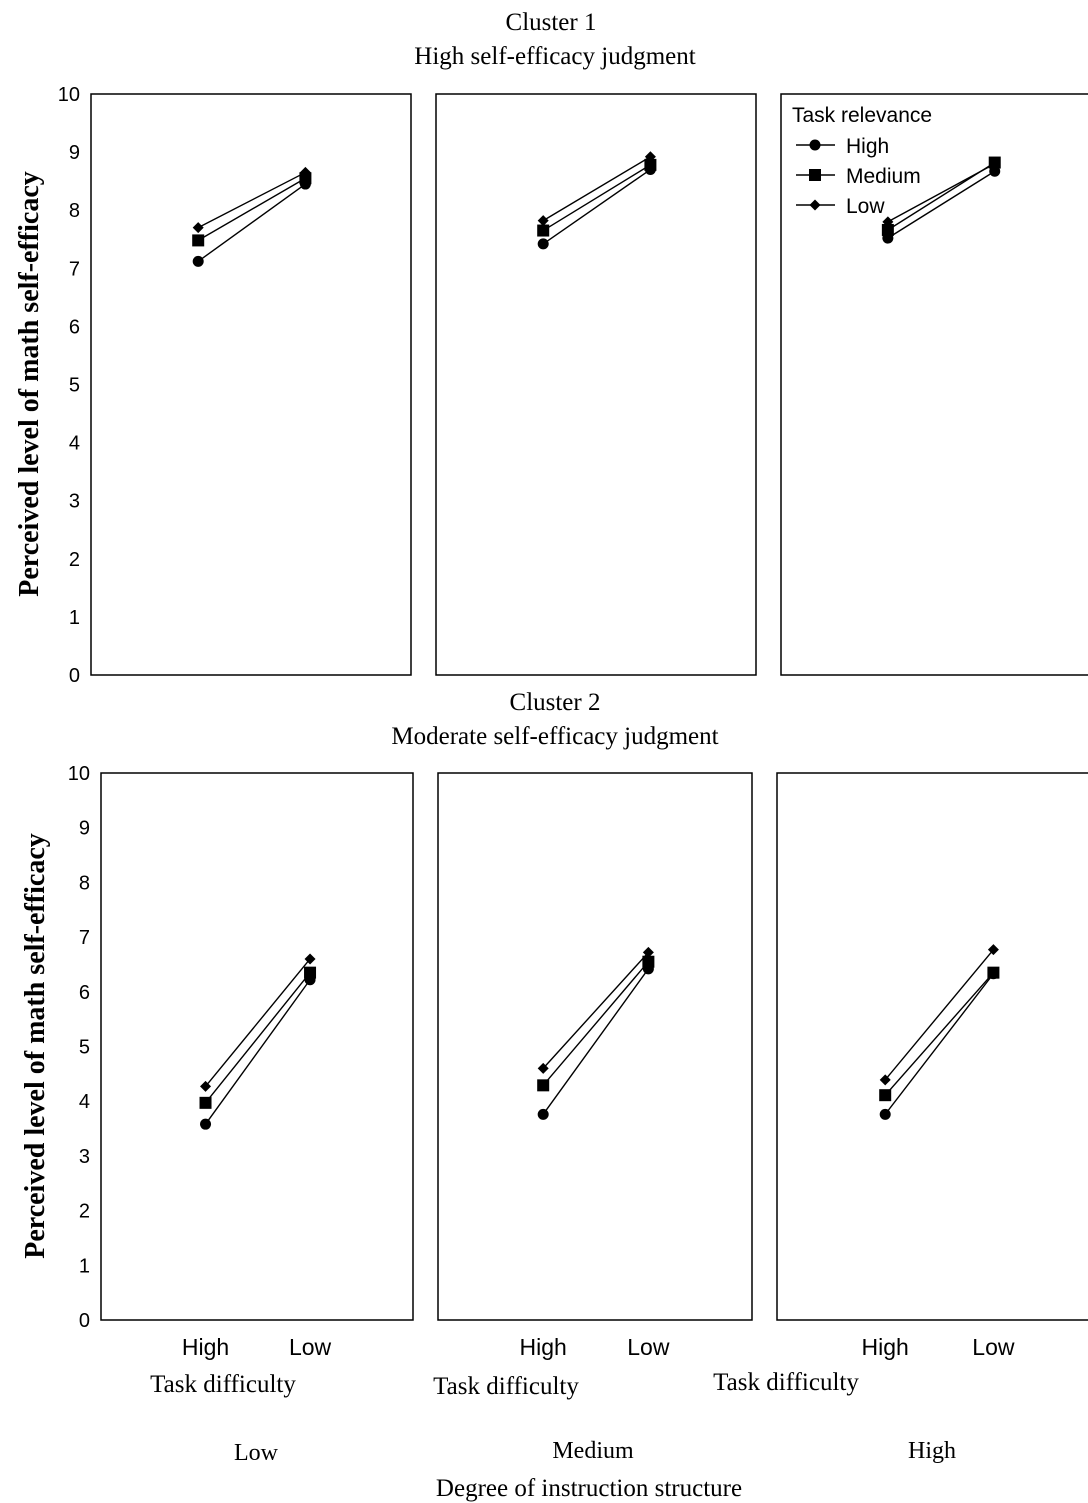 Image resolution: width=1088 pixels, height=1503 pixels. I want to click on cluster2-y-tick-6: 6, so click(84, 993).